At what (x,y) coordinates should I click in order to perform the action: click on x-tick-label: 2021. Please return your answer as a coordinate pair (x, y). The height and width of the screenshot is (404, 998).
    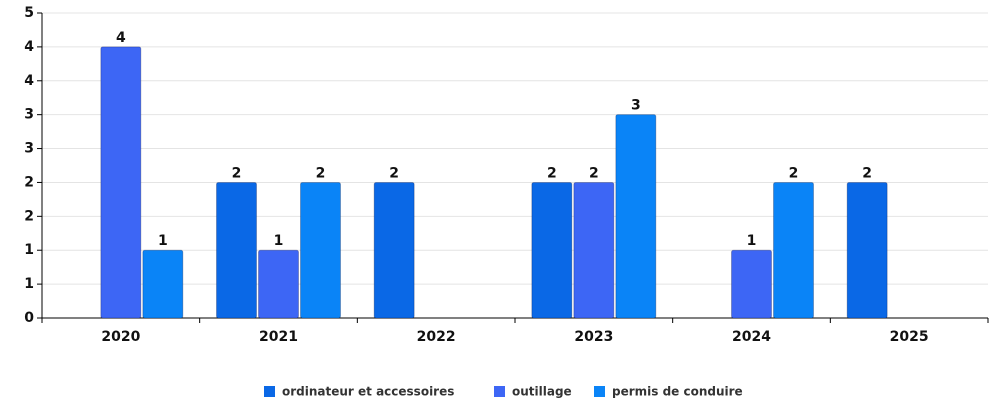
    Looking at the image, I should click on (278, 337).